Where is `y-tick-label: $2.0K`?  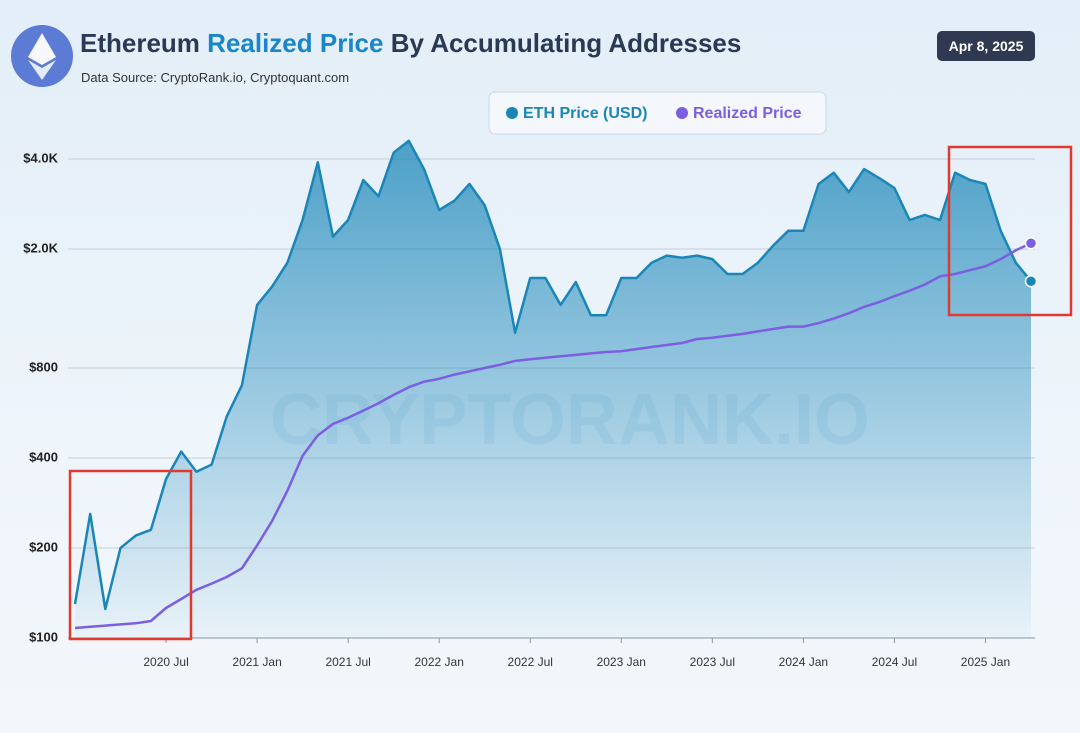
y-tick-label: $2.0K is located at coordinates (40, 247).